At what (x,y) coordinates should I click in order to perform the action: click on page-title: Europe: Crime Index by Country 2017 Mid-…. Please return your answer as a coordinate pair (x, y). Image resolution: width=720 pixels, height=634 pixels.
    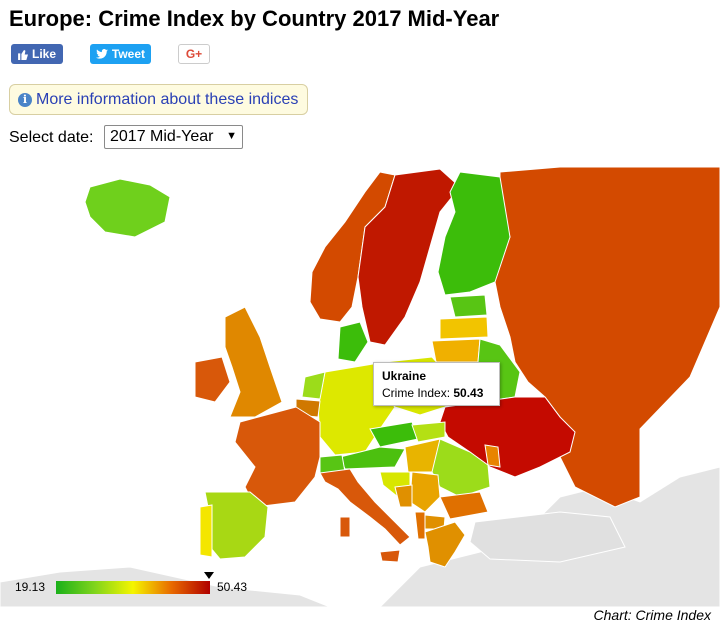
    Looking at the image, I should click on (254, 18).